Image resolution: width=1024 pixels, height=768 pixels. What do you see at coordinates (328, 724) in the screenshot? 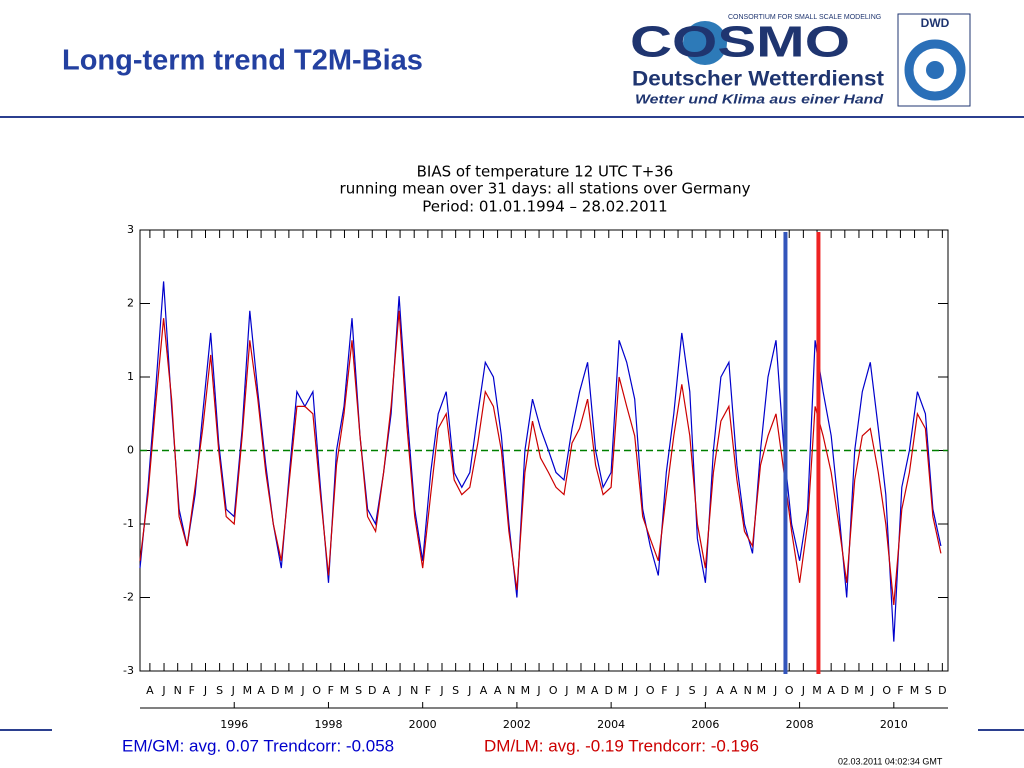
I see `year-label: 1998` at bounding box center [328, 724].